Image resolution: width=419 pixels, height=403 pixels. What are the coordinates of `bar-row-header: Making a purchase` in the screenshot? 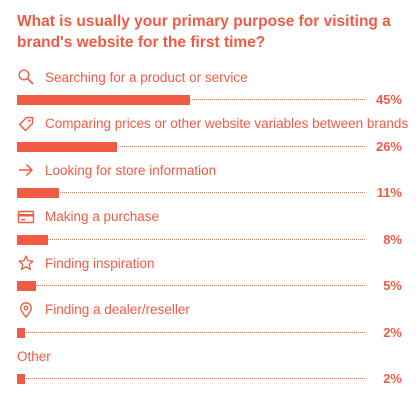 It's located at (88, 217).